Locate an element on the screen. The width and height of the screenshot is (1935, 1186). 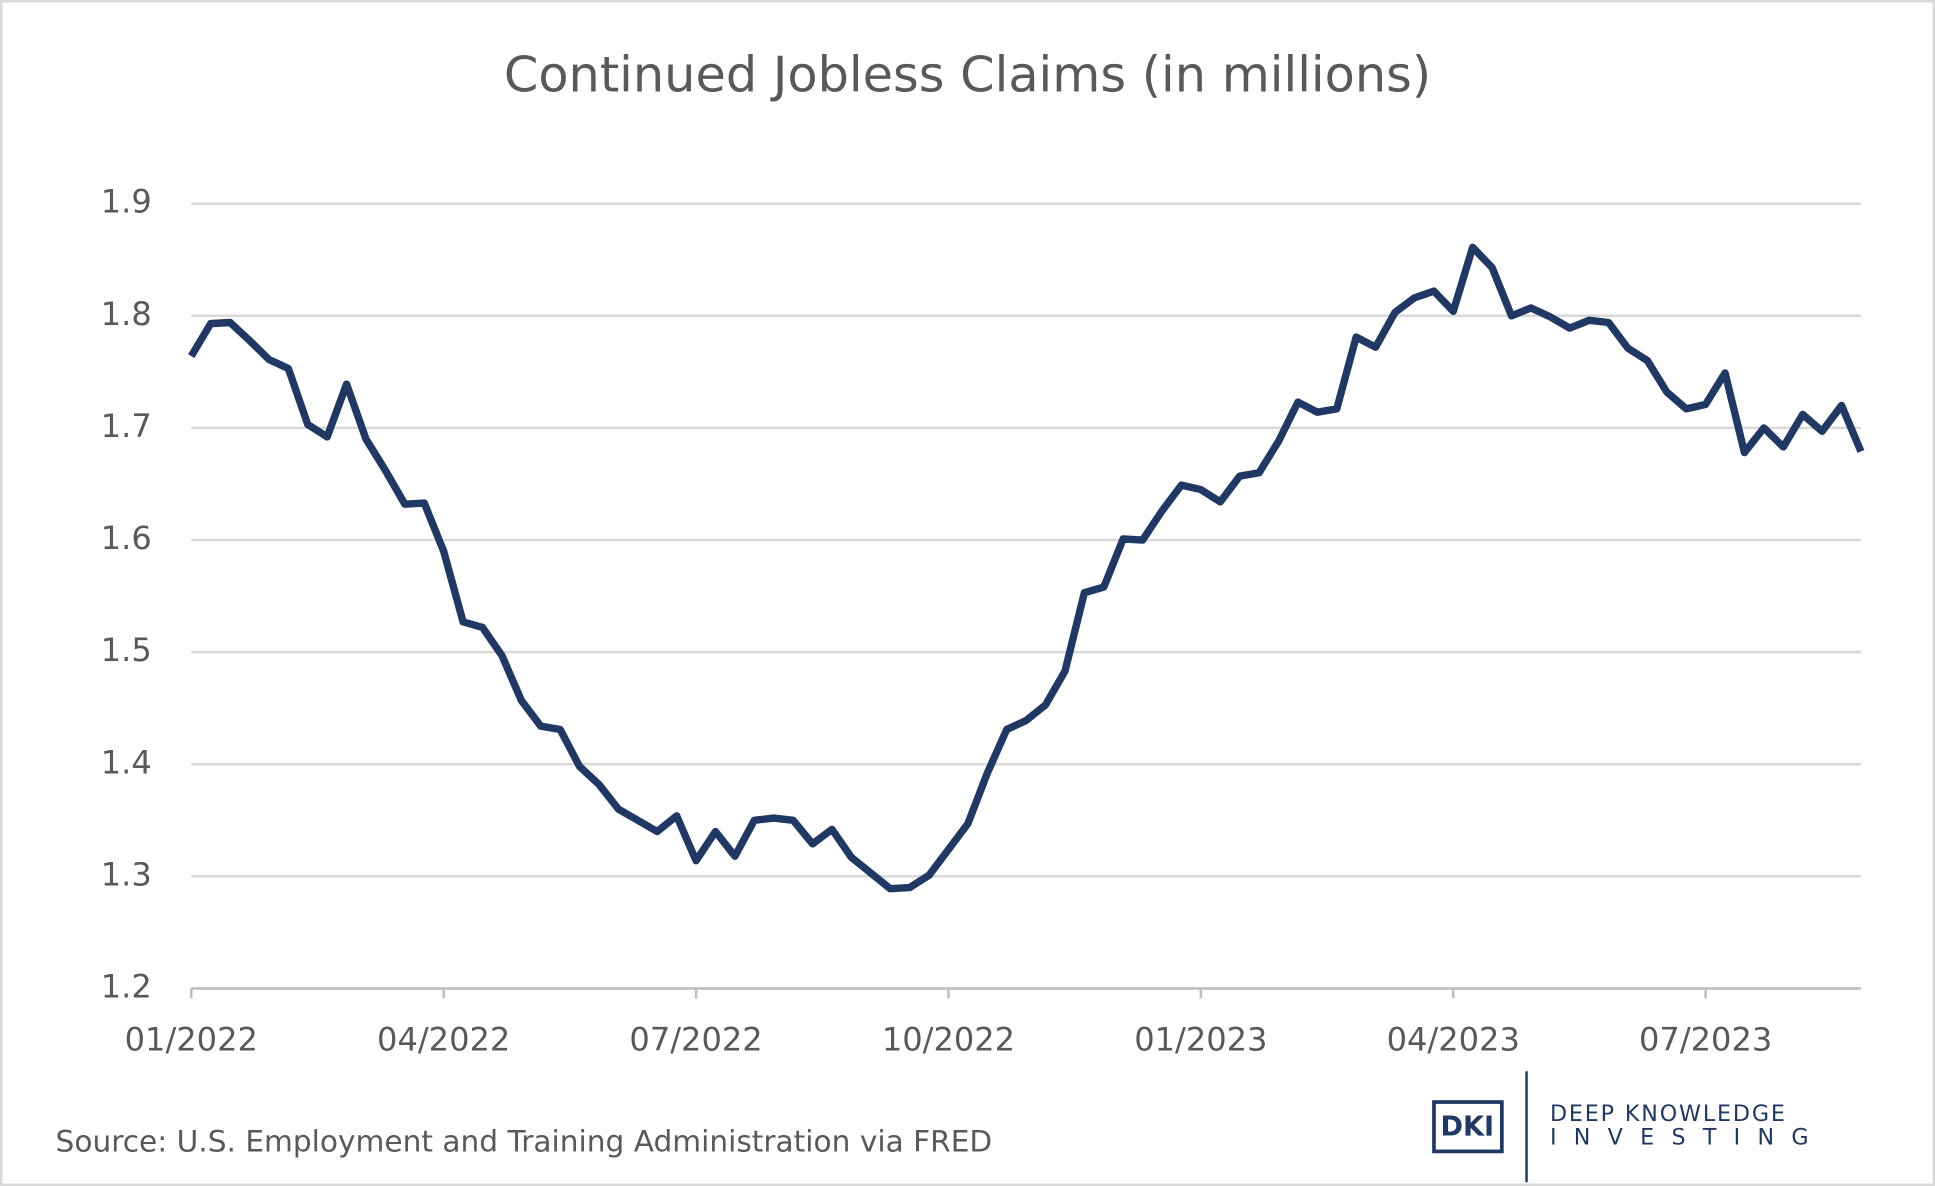
logo-name: DEEP KNOWLEDGE is located at coordinates (1668, 1114).